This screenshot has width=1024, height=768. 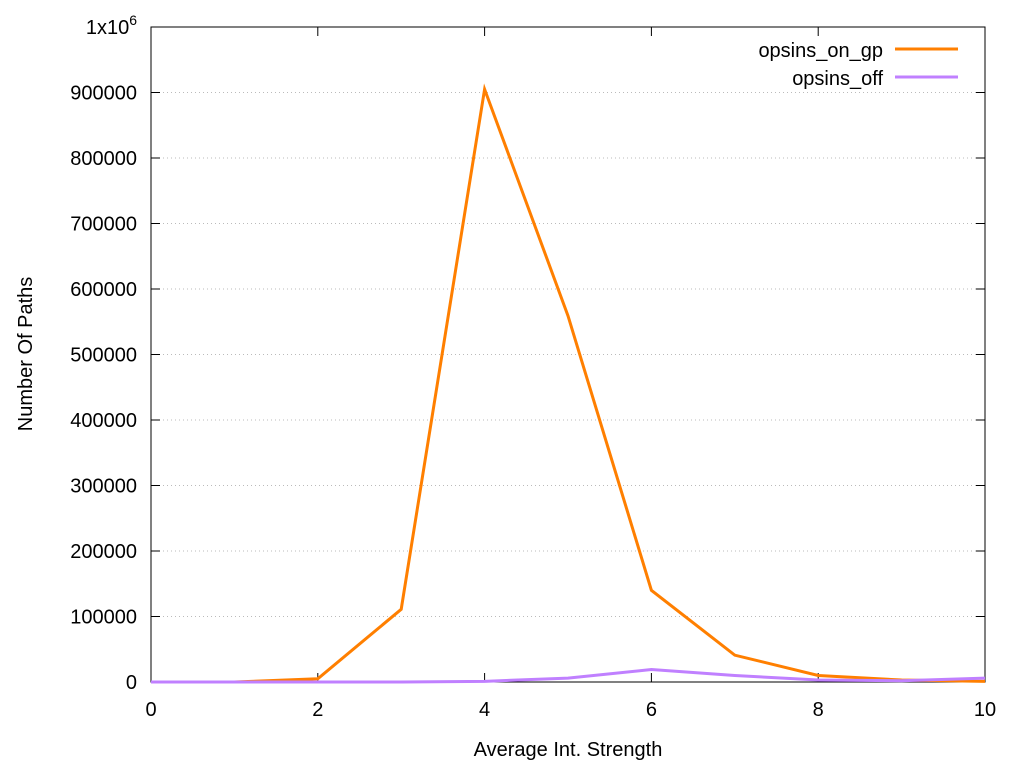 I want to click on y-tick-label: 100000, so click(x=103, y=618).